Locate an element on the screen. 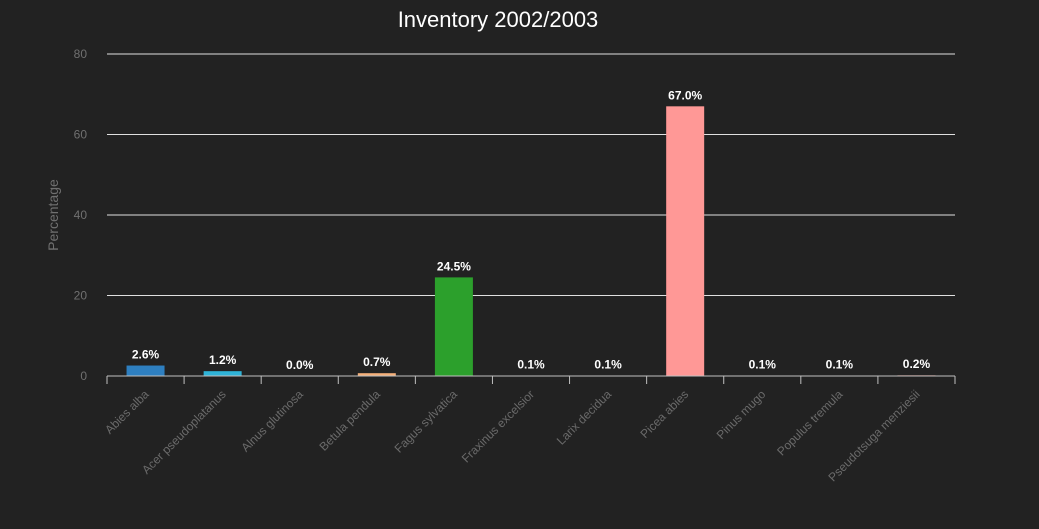 Image resolution: width=1039 pixels, height=529 pixels. x-tick-label: Fagus sylvatica is located at coordinates (426, 421).